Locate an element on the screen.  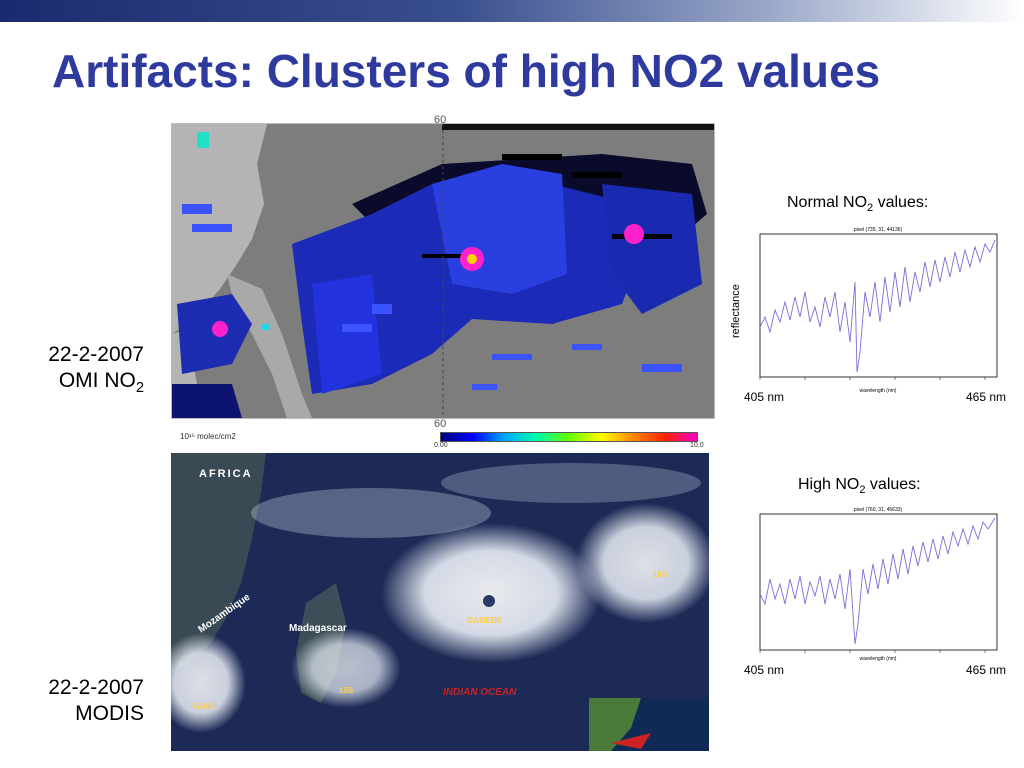
high-spectrum-title: High NO2 values: is located at coordinates (859, 486).